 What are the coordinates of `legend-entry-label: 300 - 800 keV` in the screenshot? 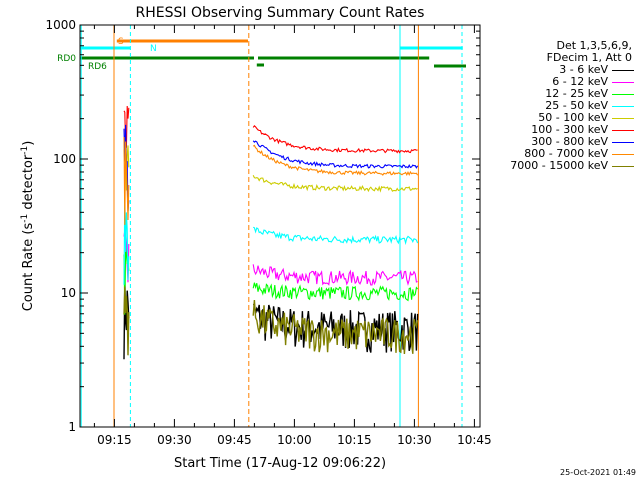 It's located at (569, 141).